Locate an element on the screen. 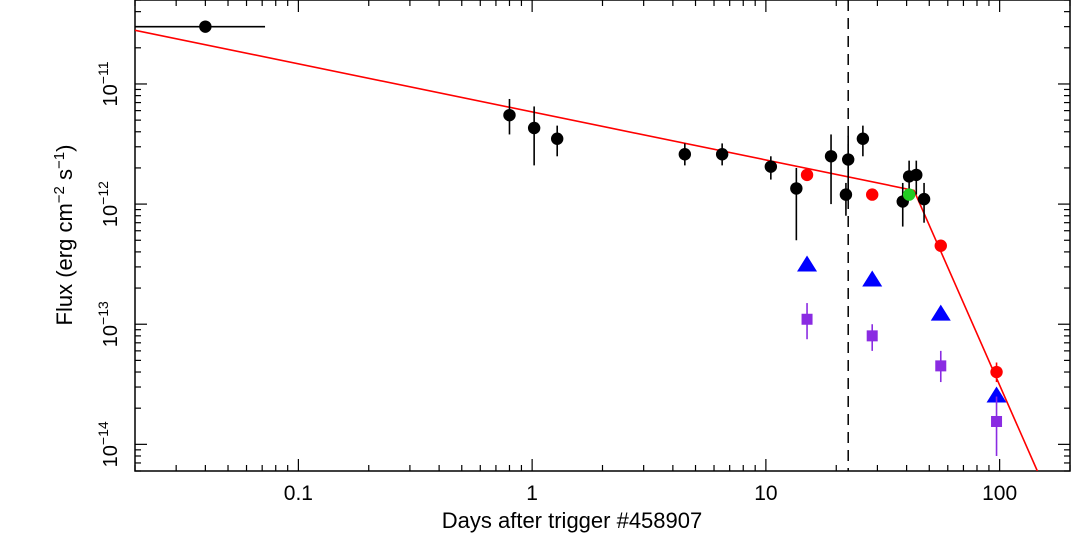  x-axis-label: Days after trigger #458907 is located at coordinates (572, 520).